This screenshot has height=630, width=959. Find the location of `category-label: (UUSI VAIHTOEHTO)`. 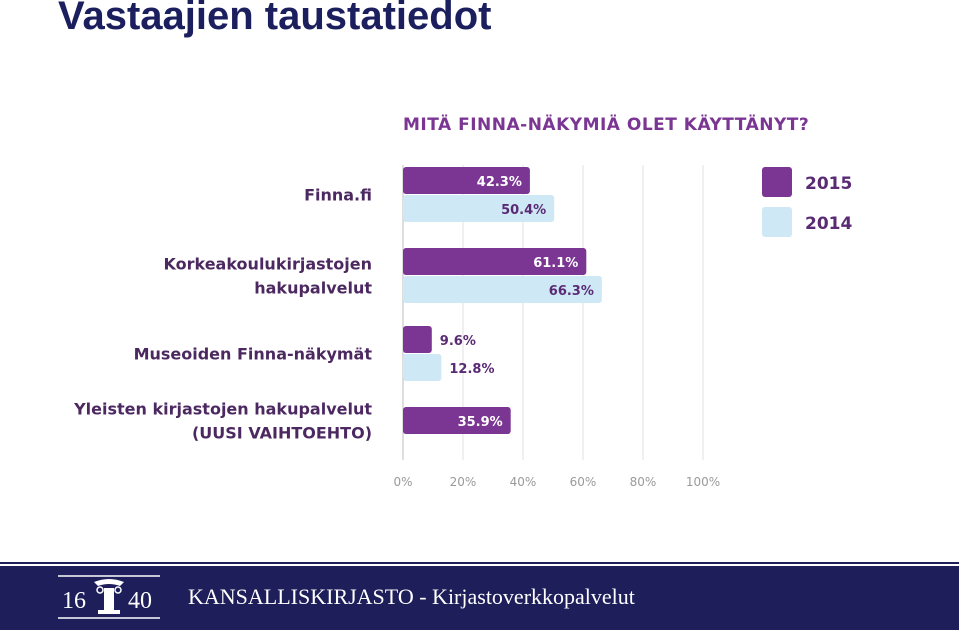

category-label: (UUSI VAIHTOEHTO) is located at coordinates (282, 433).